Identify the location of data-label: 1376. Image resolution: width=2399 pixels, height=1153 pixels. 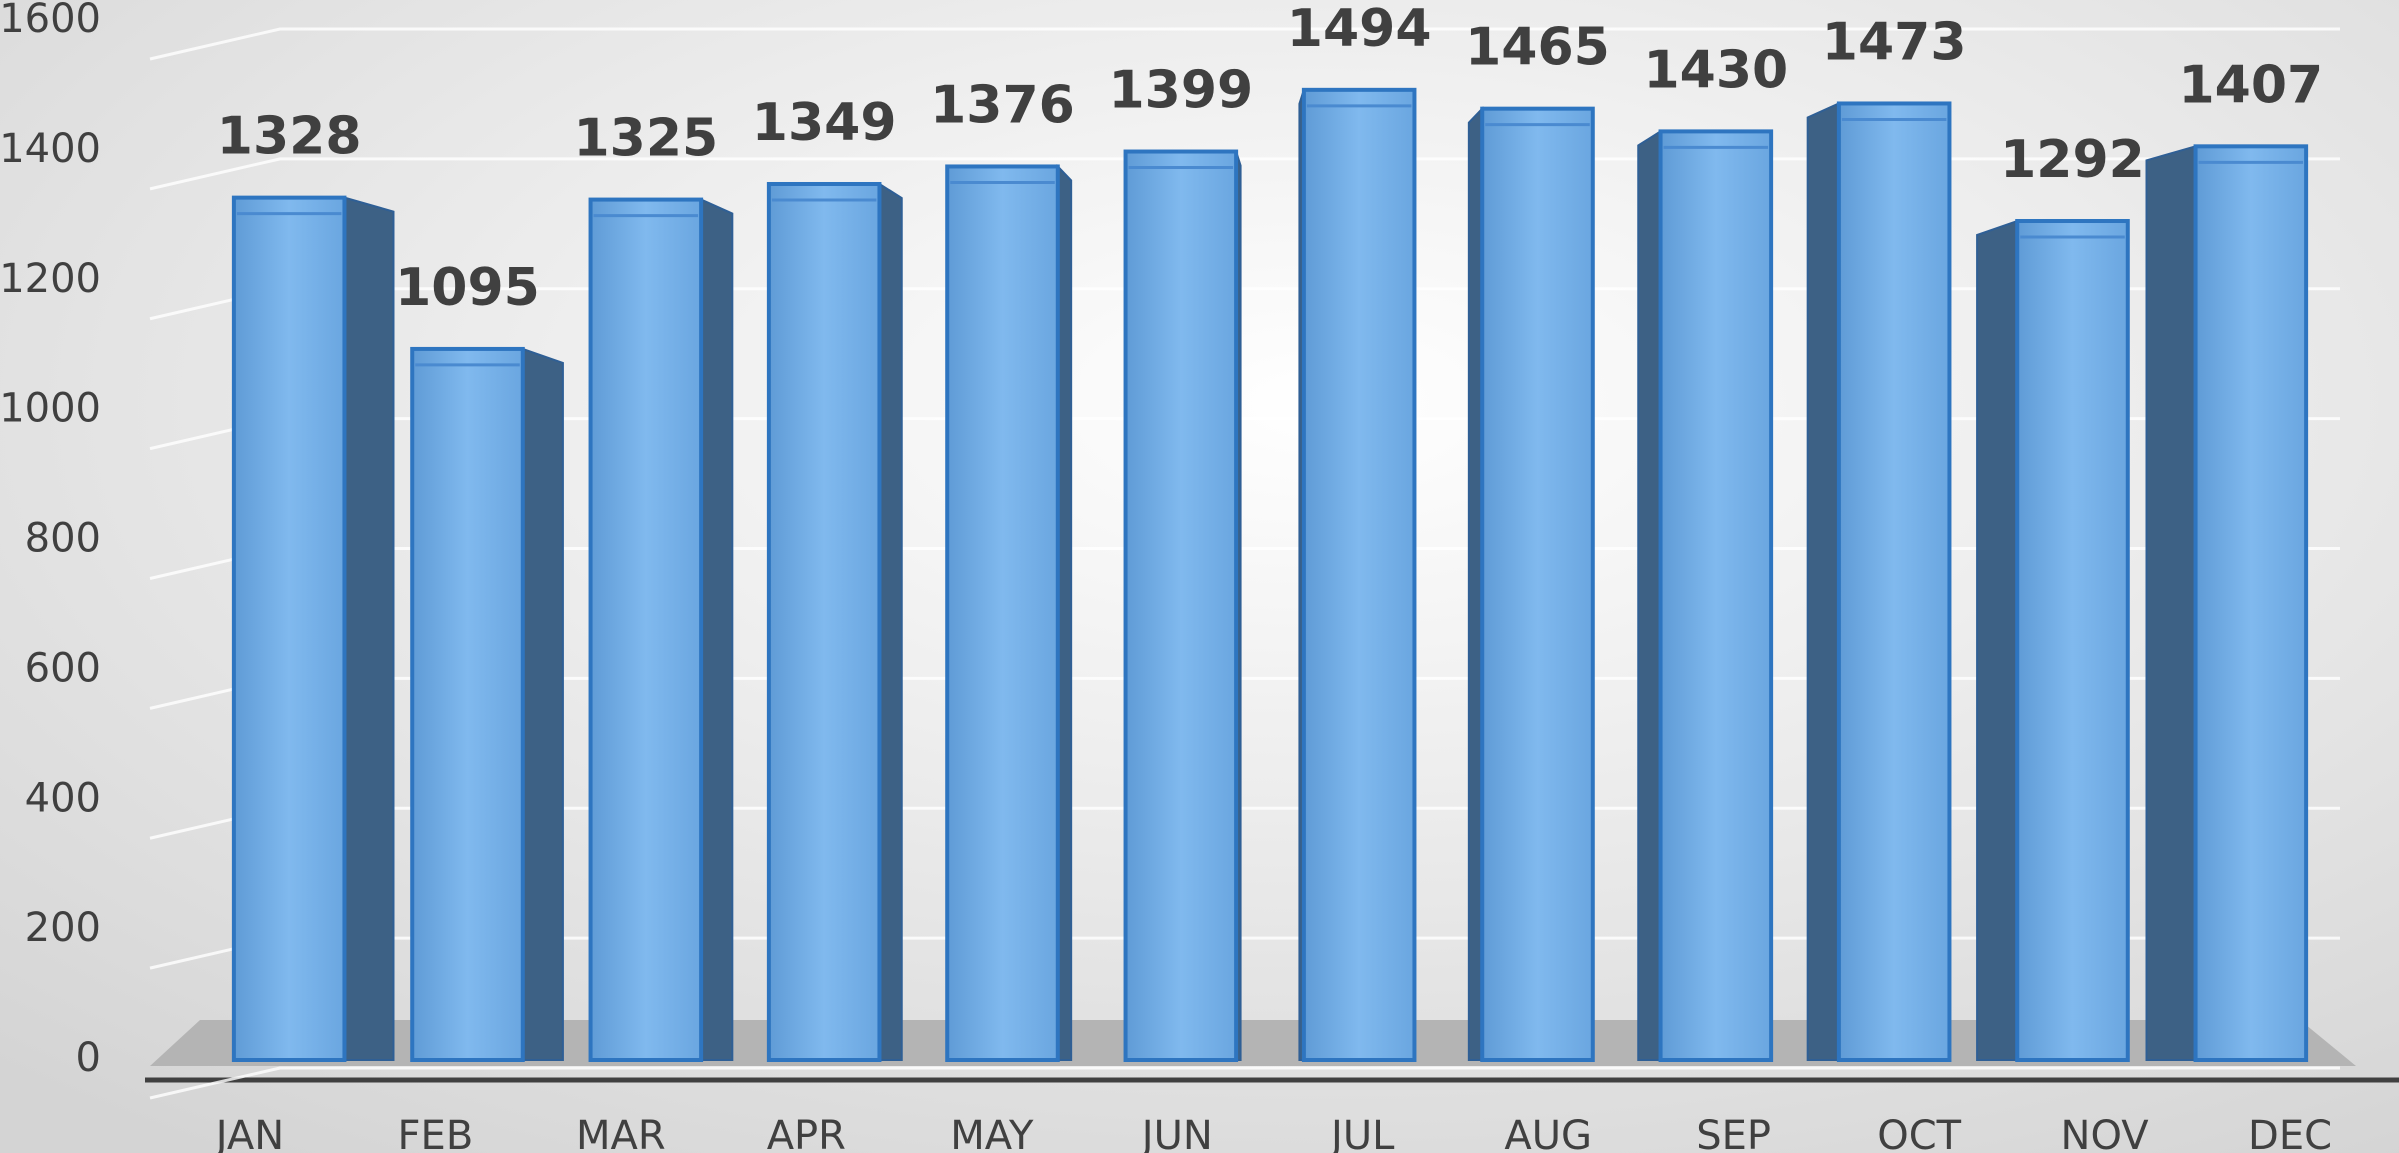
(1002, 105).